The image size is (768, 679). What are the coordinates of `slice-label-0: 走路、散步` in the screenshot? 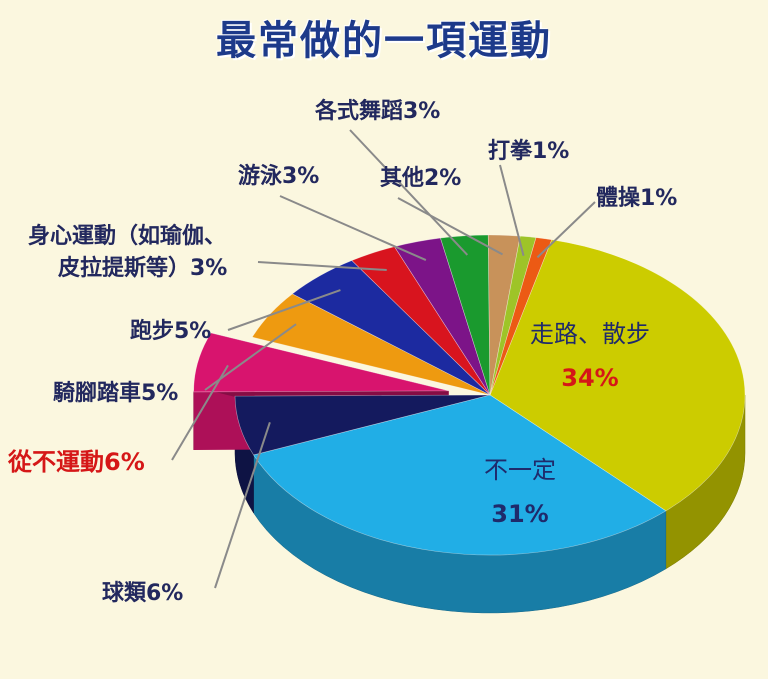 It's located at (590, 334).